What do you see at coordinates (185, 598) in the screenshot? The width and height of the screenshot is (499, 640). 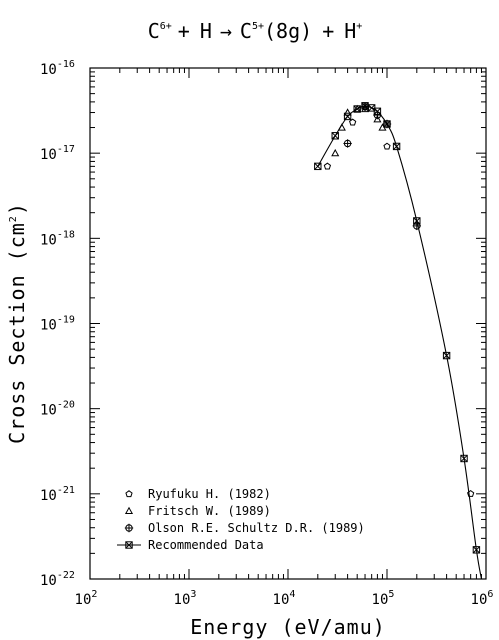 I see `x-tick-label: 10³` at bounding box center [185, 598].